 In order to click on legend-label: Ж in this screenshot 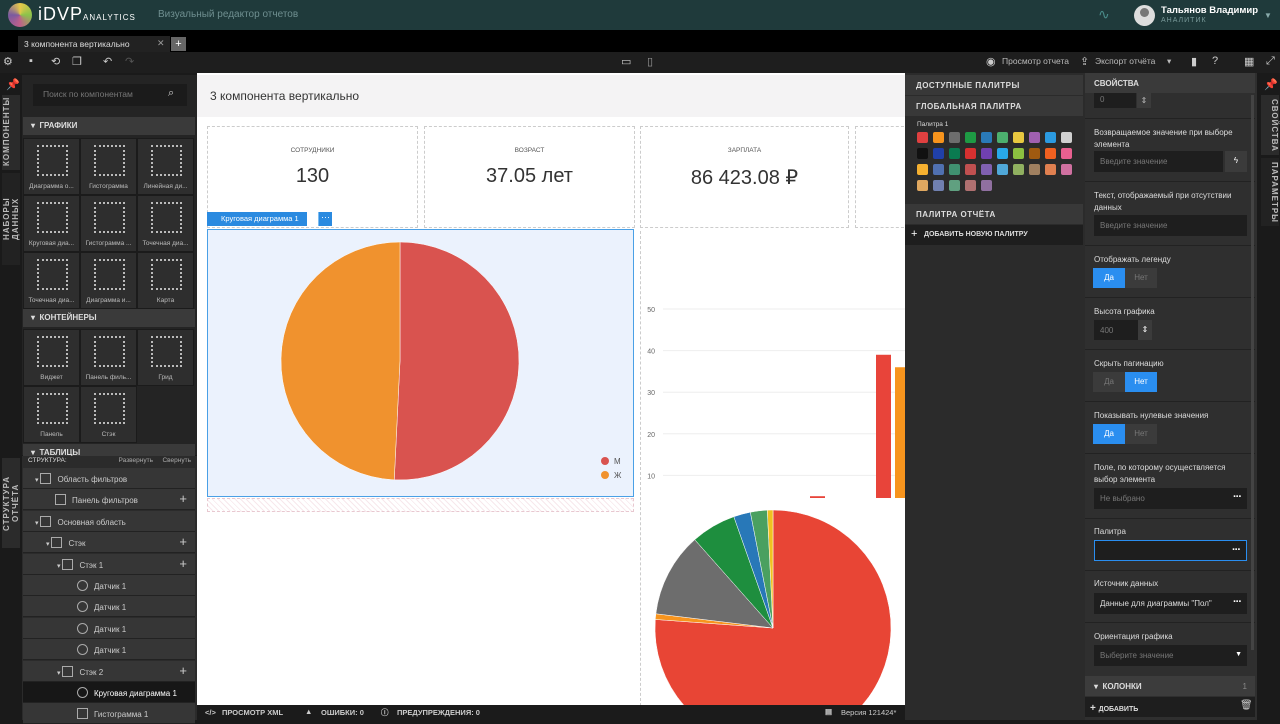, I will do `click(618, 475)`.